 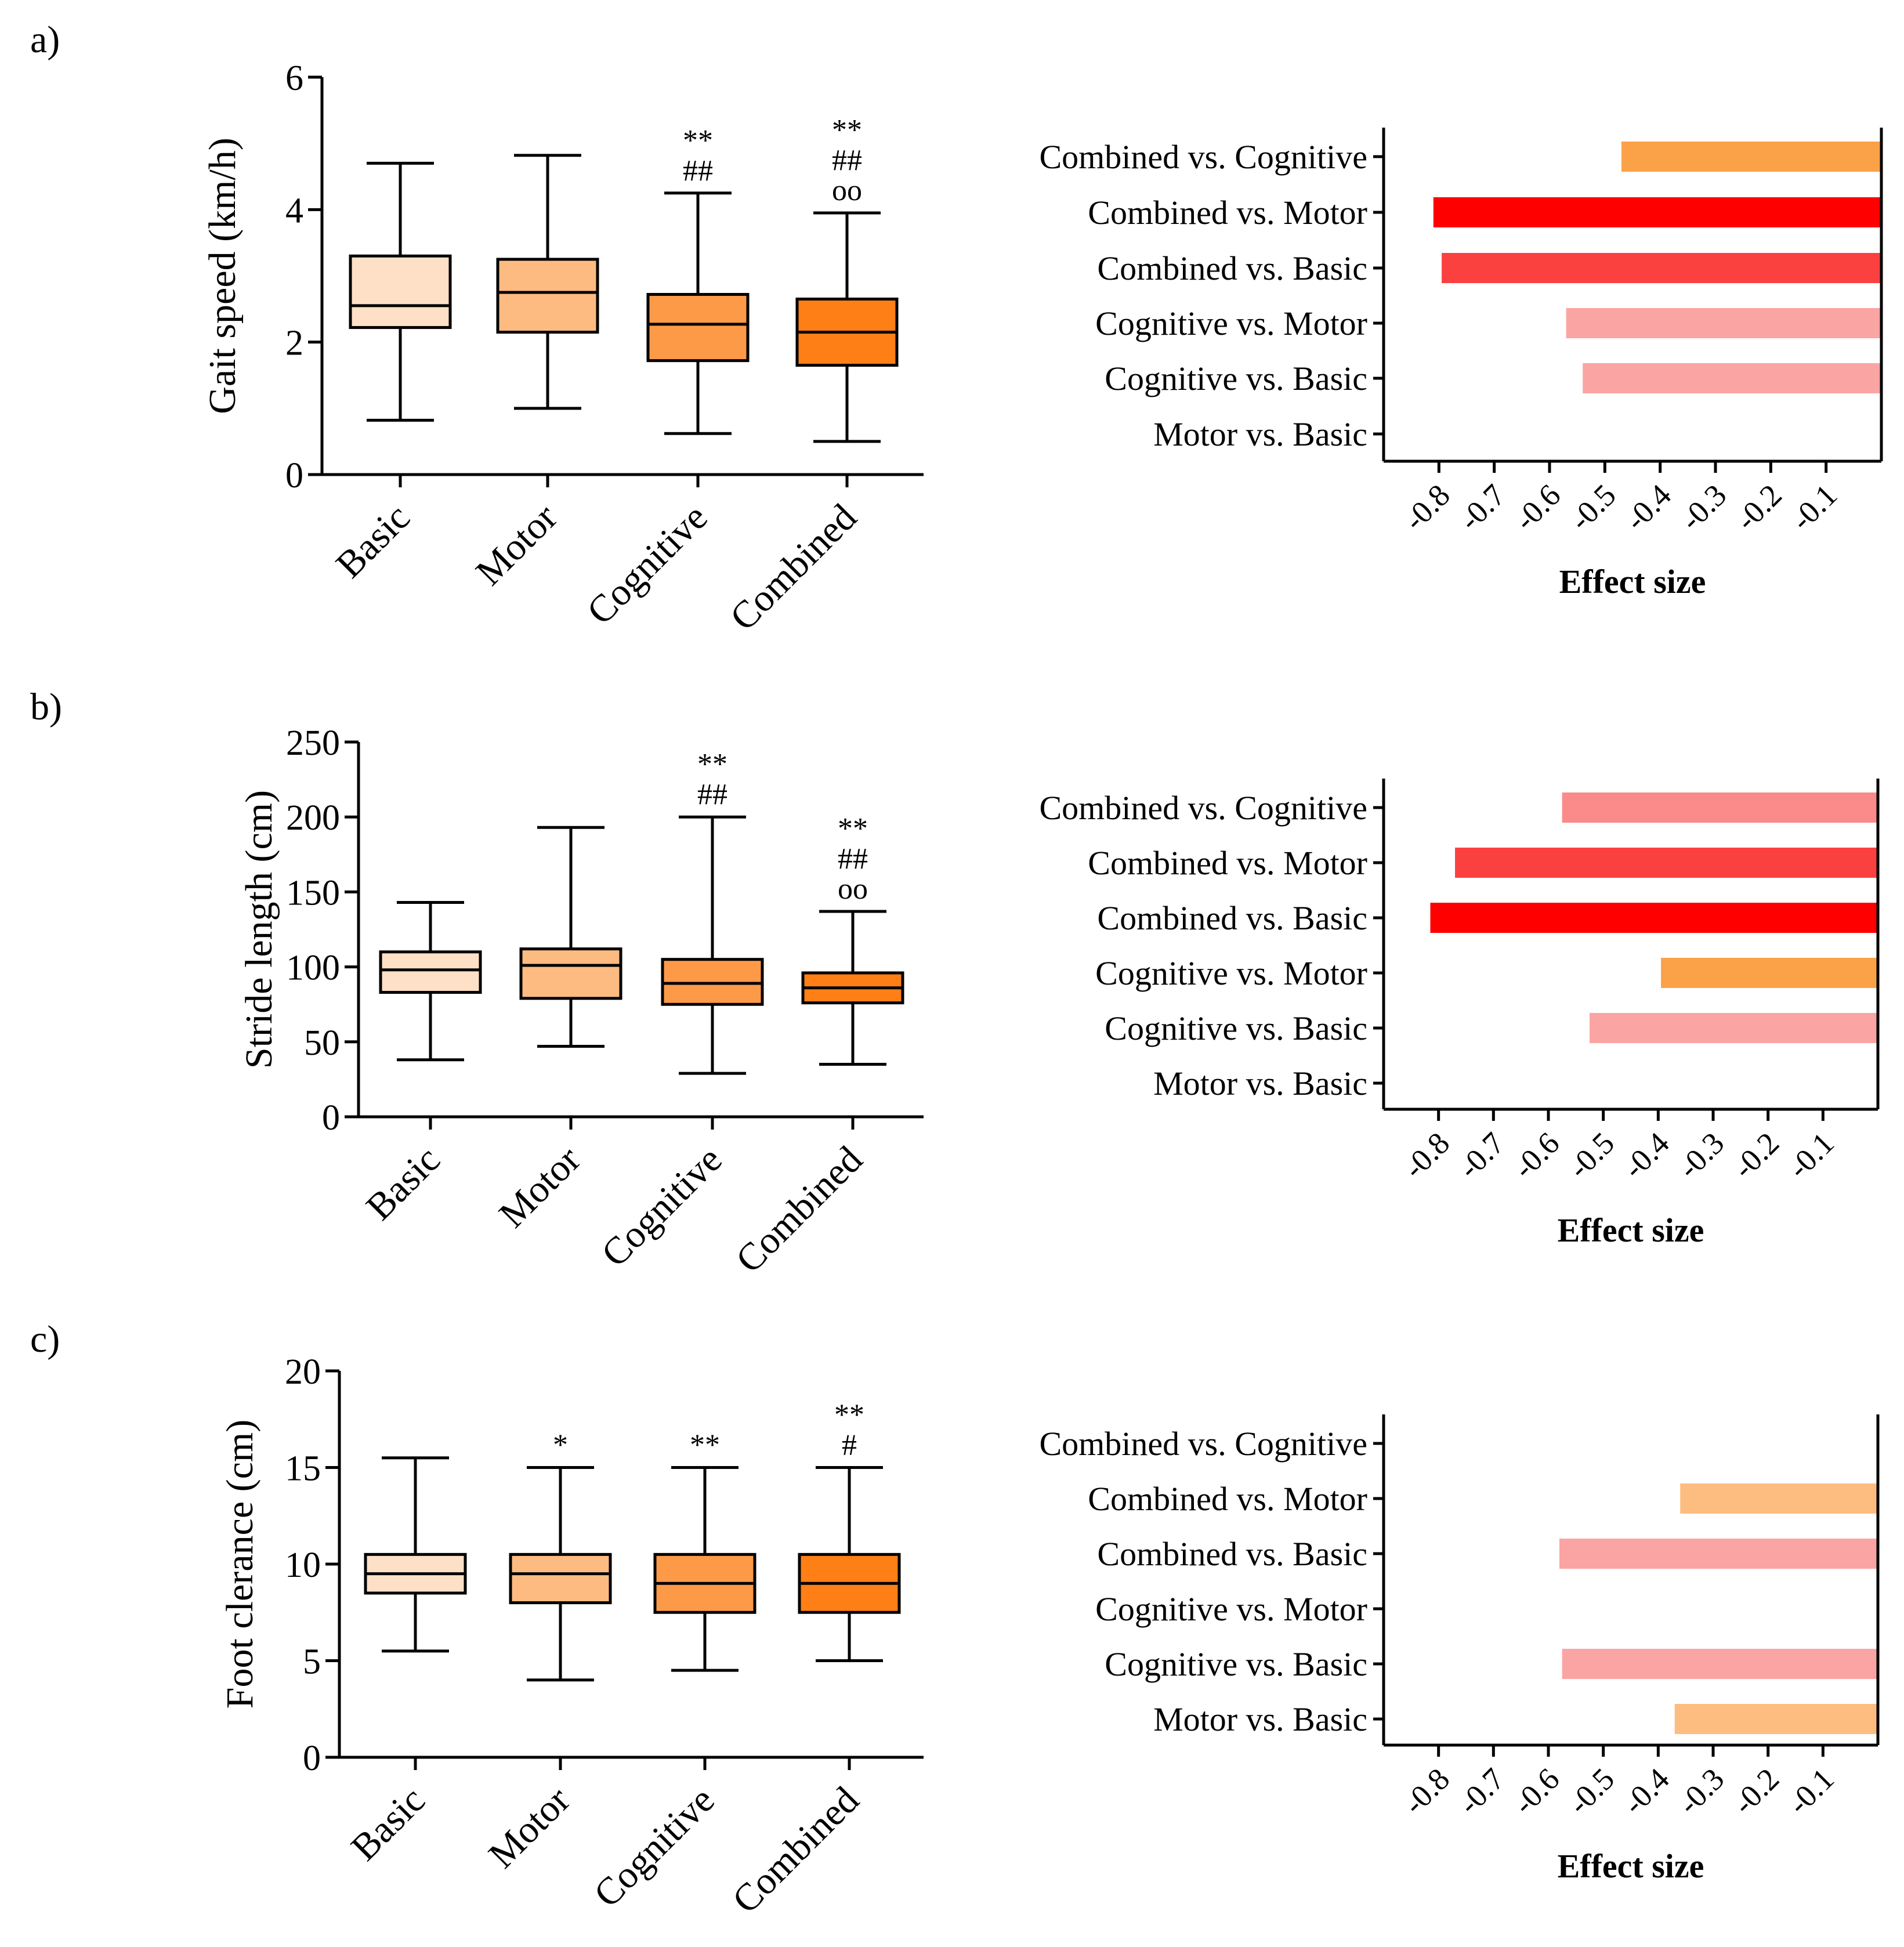 I want to click on y-tick-label: 5, so click(x=312, y=1662).